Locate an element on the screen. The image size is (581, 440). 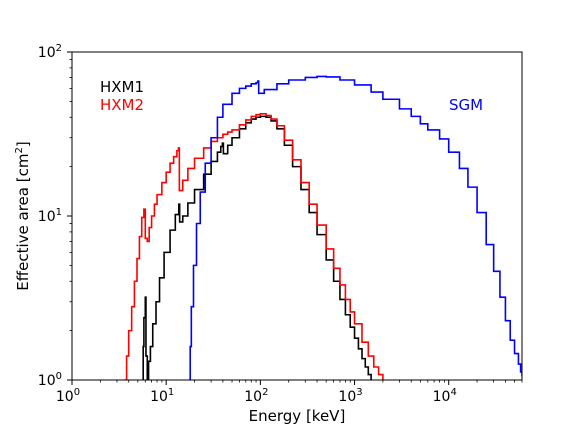
legend-label-hxm1: HXM1 is located at coordinates (122, 87).